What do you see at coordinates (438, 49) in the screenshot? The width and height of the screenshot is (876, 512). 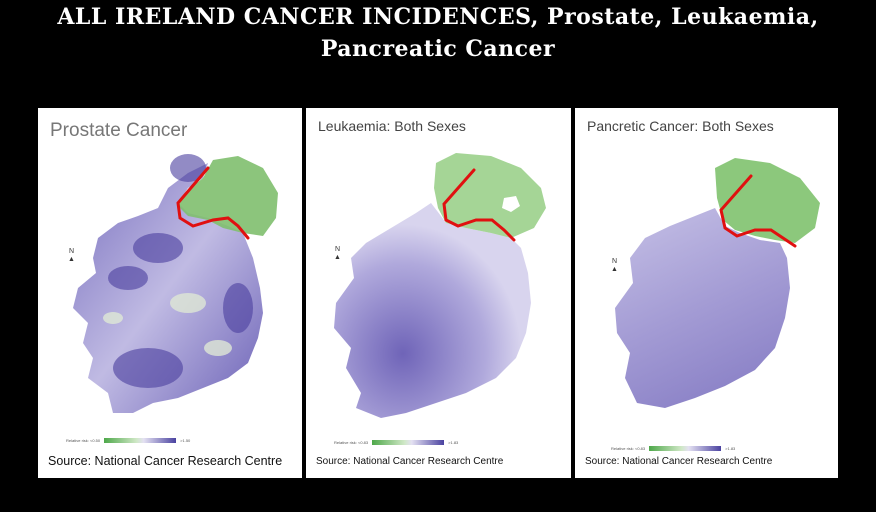 I see `page-title-line-2: Pancreatic Cancer` at bounding box center [438, 49].